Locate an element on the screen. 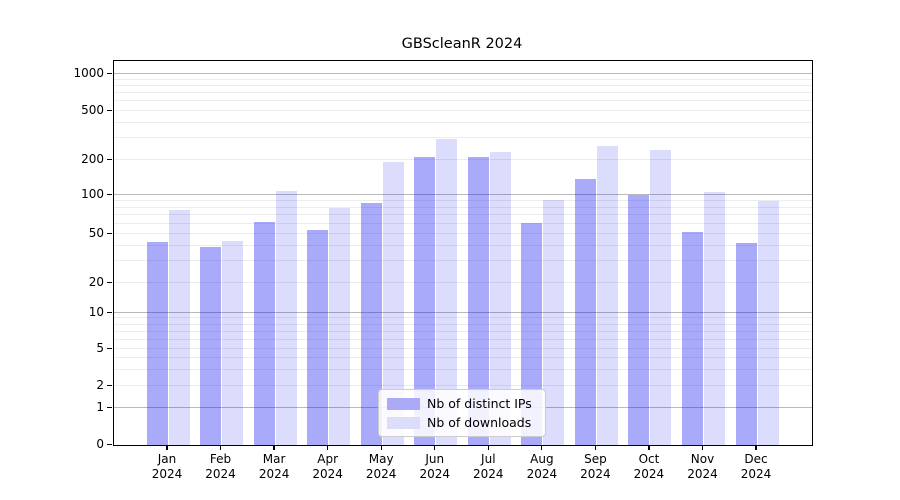  x-tick-label-feb: Feb 2024 is located at coordinates (220, 466).